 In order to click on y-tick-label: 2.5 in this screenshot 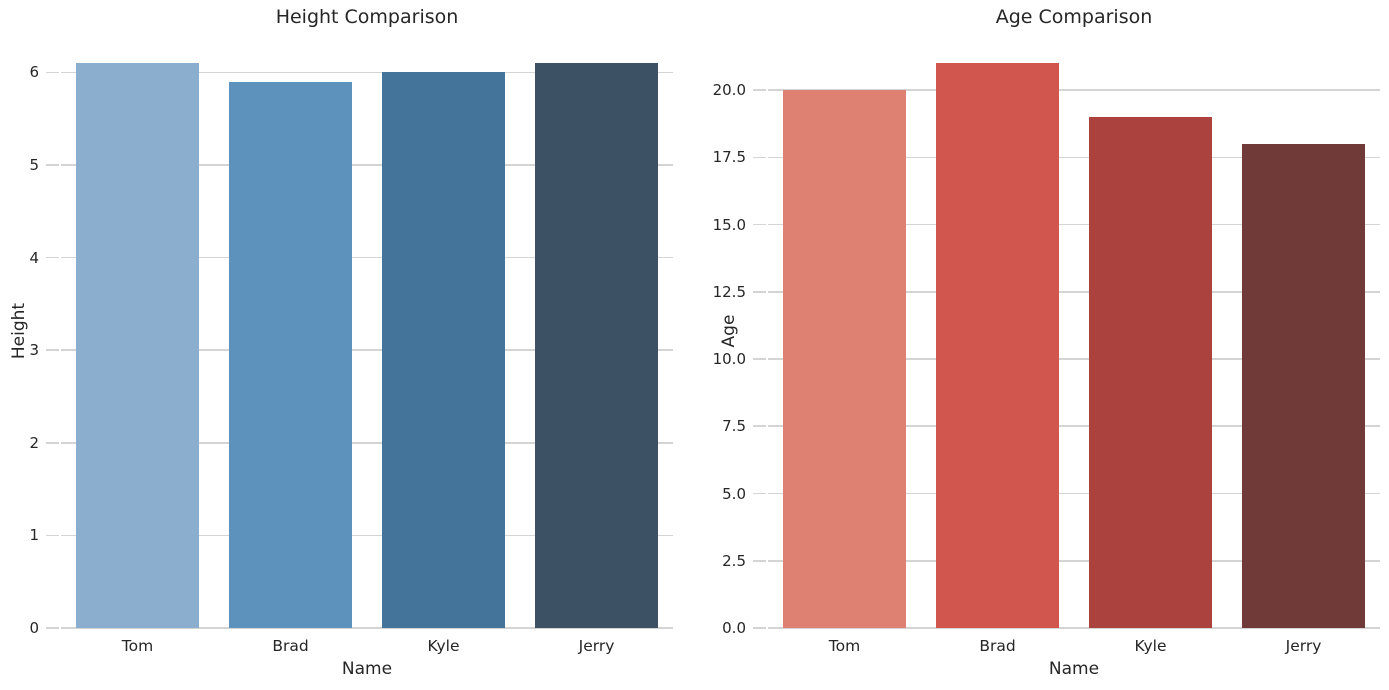, I will do `click(734, 560)`.